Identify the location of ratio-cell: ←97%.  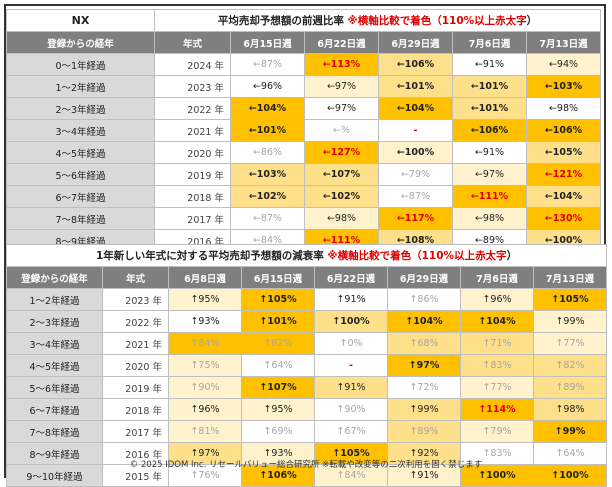
(489, 174).